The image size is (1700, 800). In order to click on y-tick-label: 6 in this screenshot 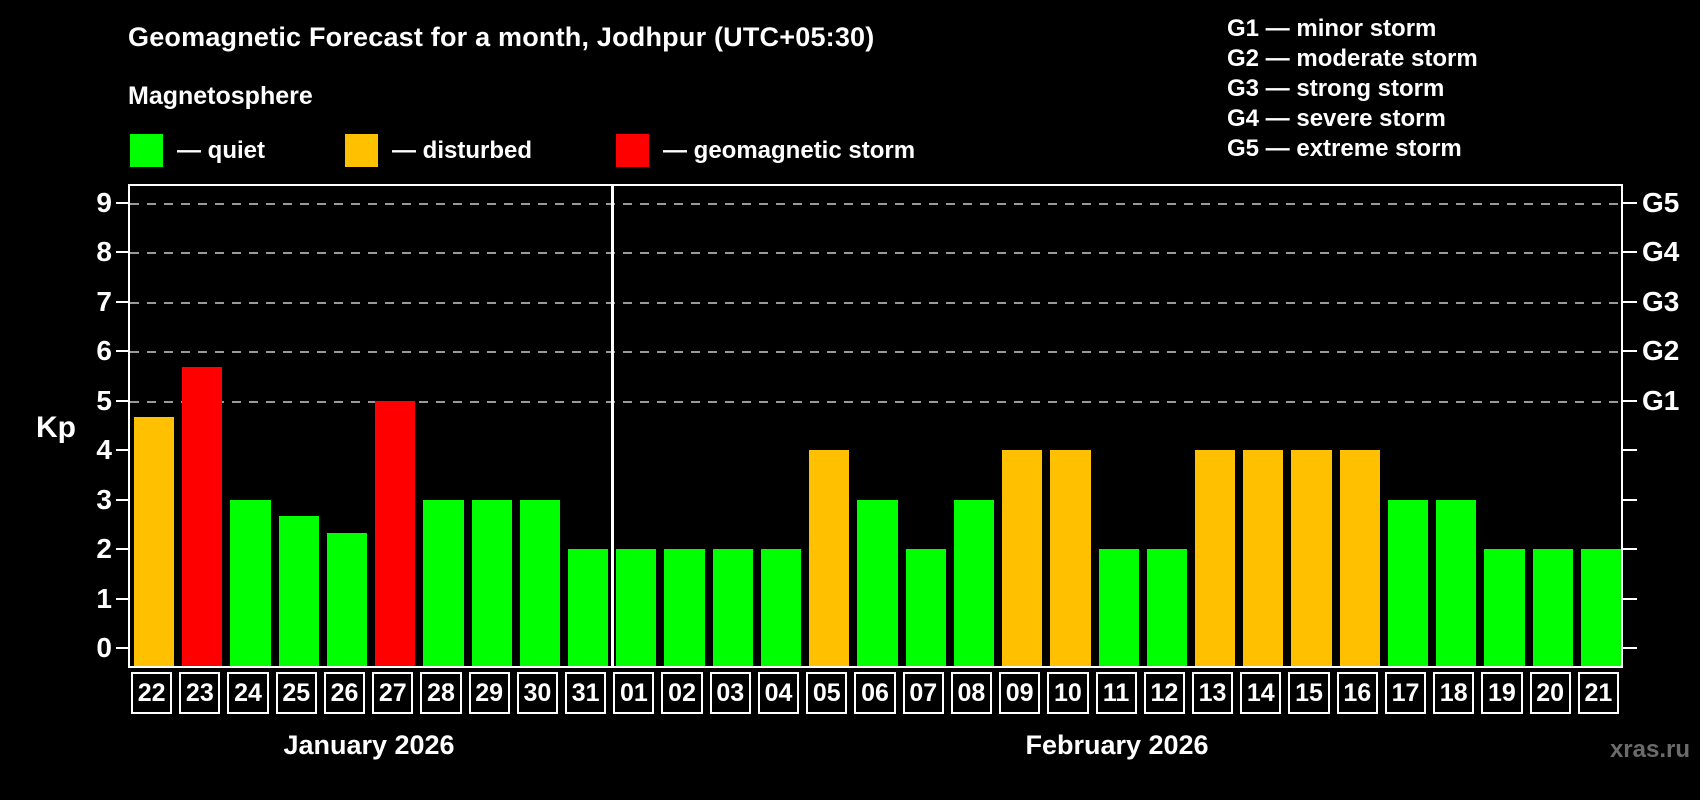, I will do `click(104, 350)`.